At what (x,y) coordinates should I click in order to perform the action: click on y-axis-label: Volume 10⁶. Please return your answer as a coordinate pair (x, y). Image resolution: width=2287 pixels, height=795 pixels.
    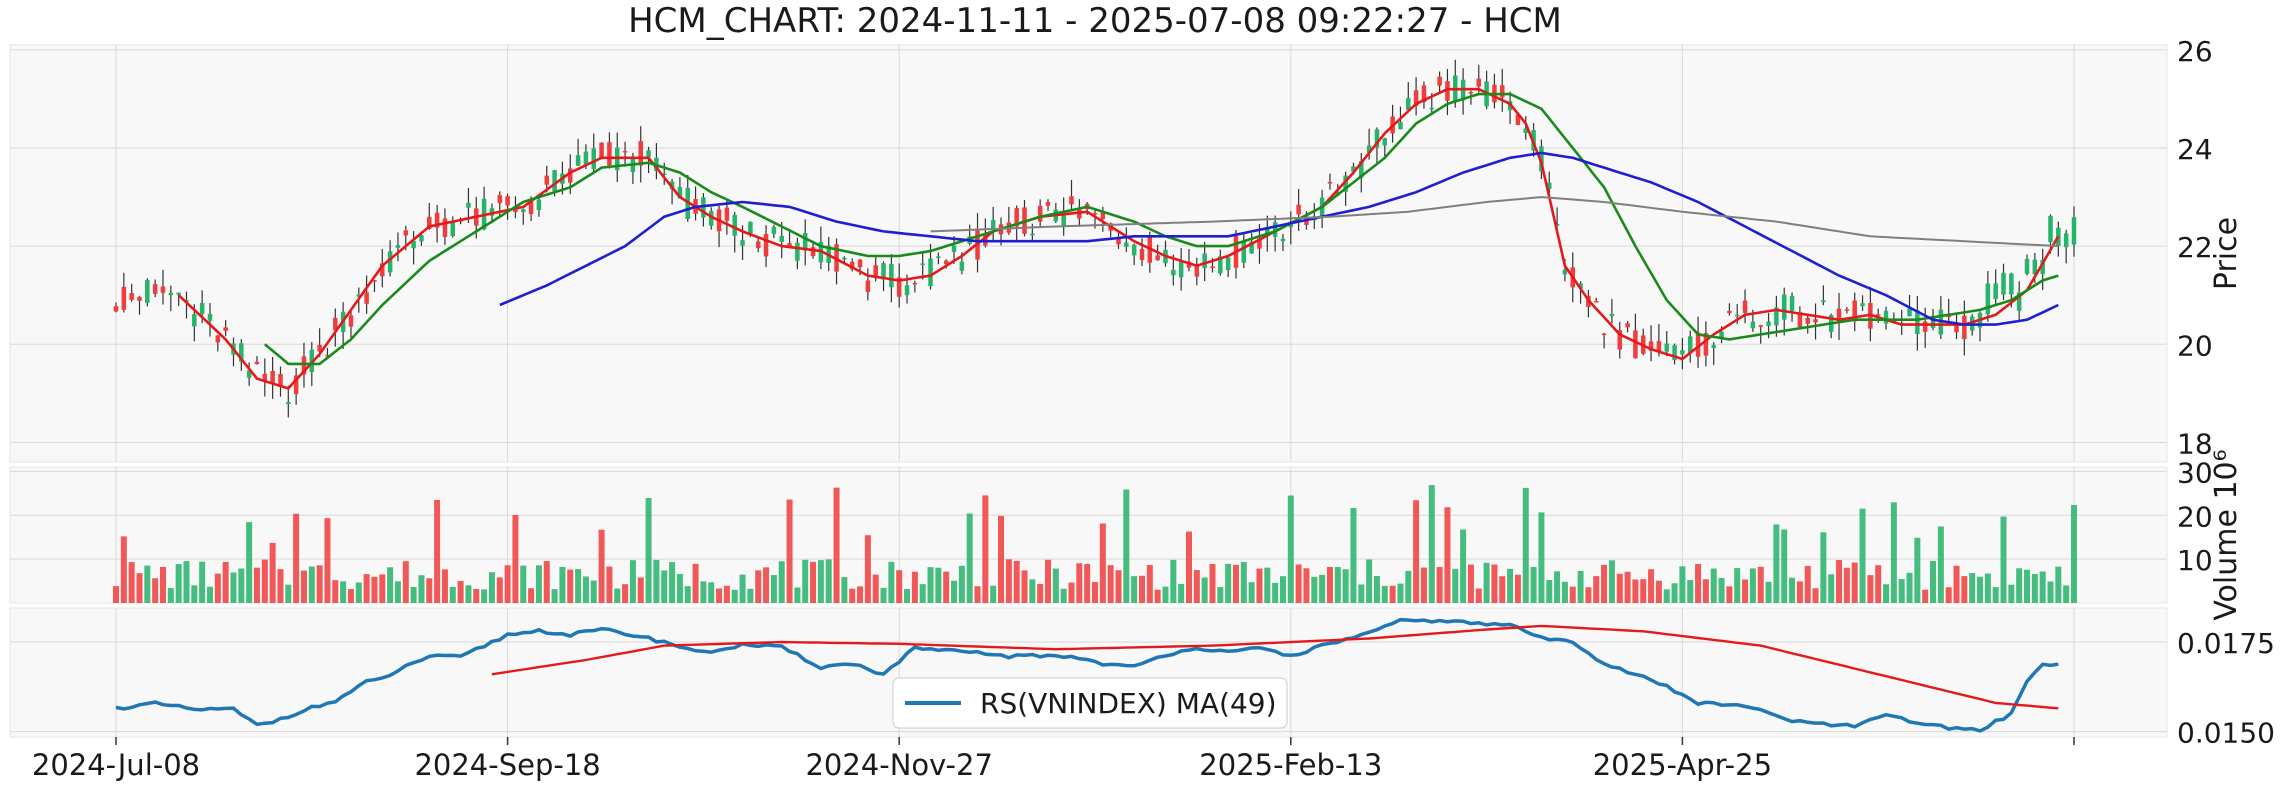
    Looking at the image, I should click on (2226, 534).